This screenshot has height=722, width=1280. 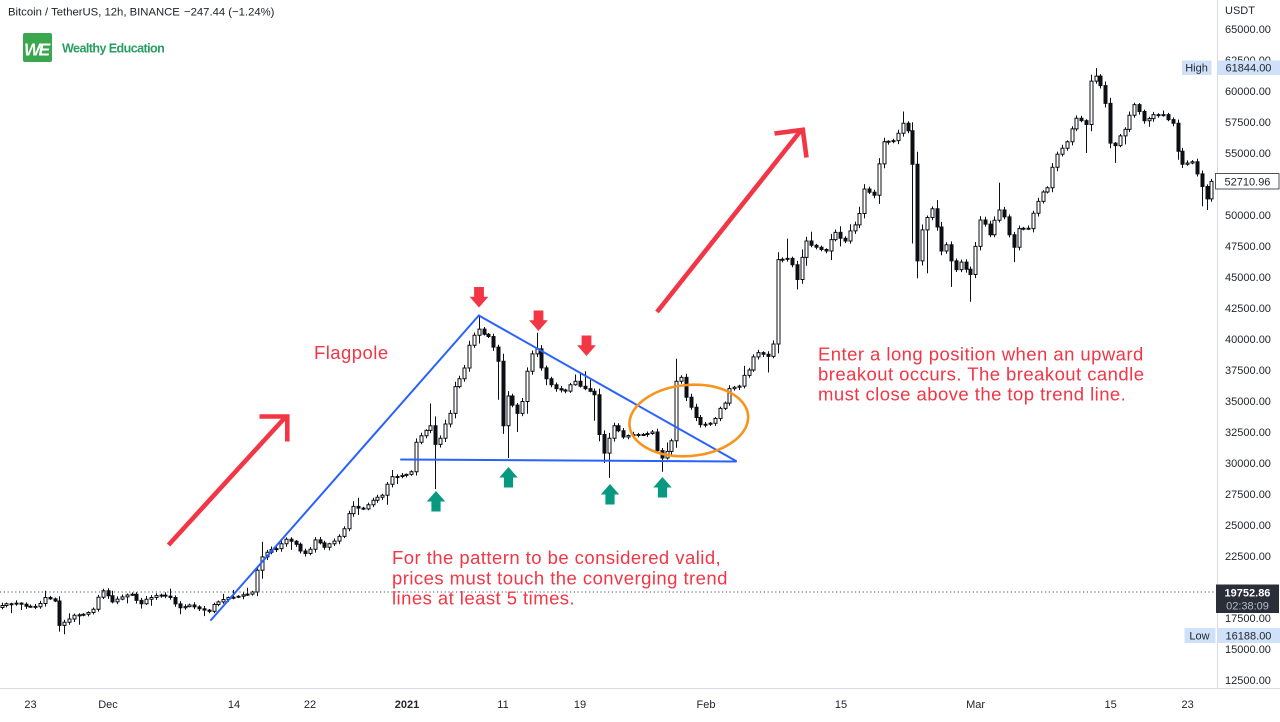 What do you see at coordinates (407, 705) in the screenshot?
I see `svg-text: 2021` at bounding box center [407, 705].